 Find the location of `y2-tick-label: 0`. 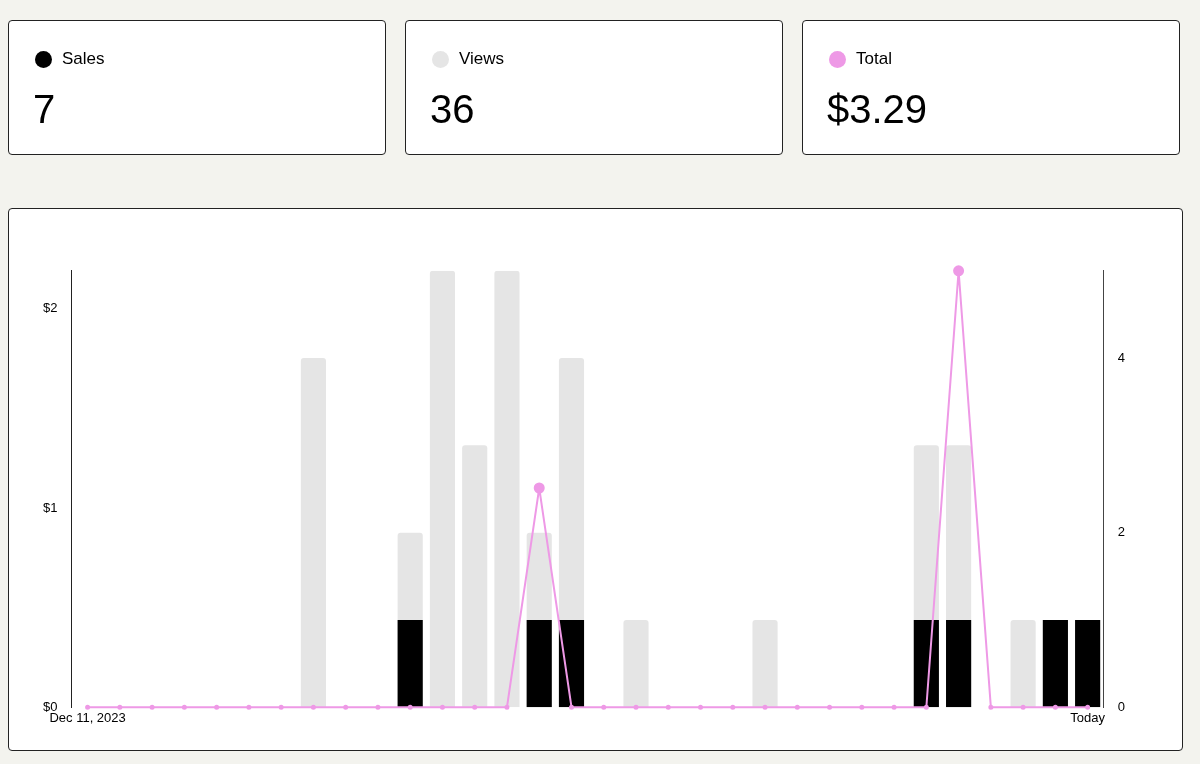

y2-tick-label: 0 is located at coordinates (1121, 706).